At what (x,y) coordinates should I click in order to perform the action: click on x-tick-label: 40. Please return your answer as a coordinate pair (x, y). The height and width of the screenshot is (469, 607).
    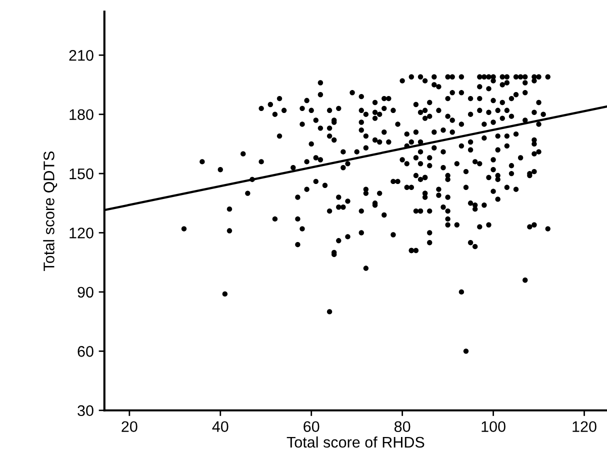
    Looking at the image, I should click on (220, 426).